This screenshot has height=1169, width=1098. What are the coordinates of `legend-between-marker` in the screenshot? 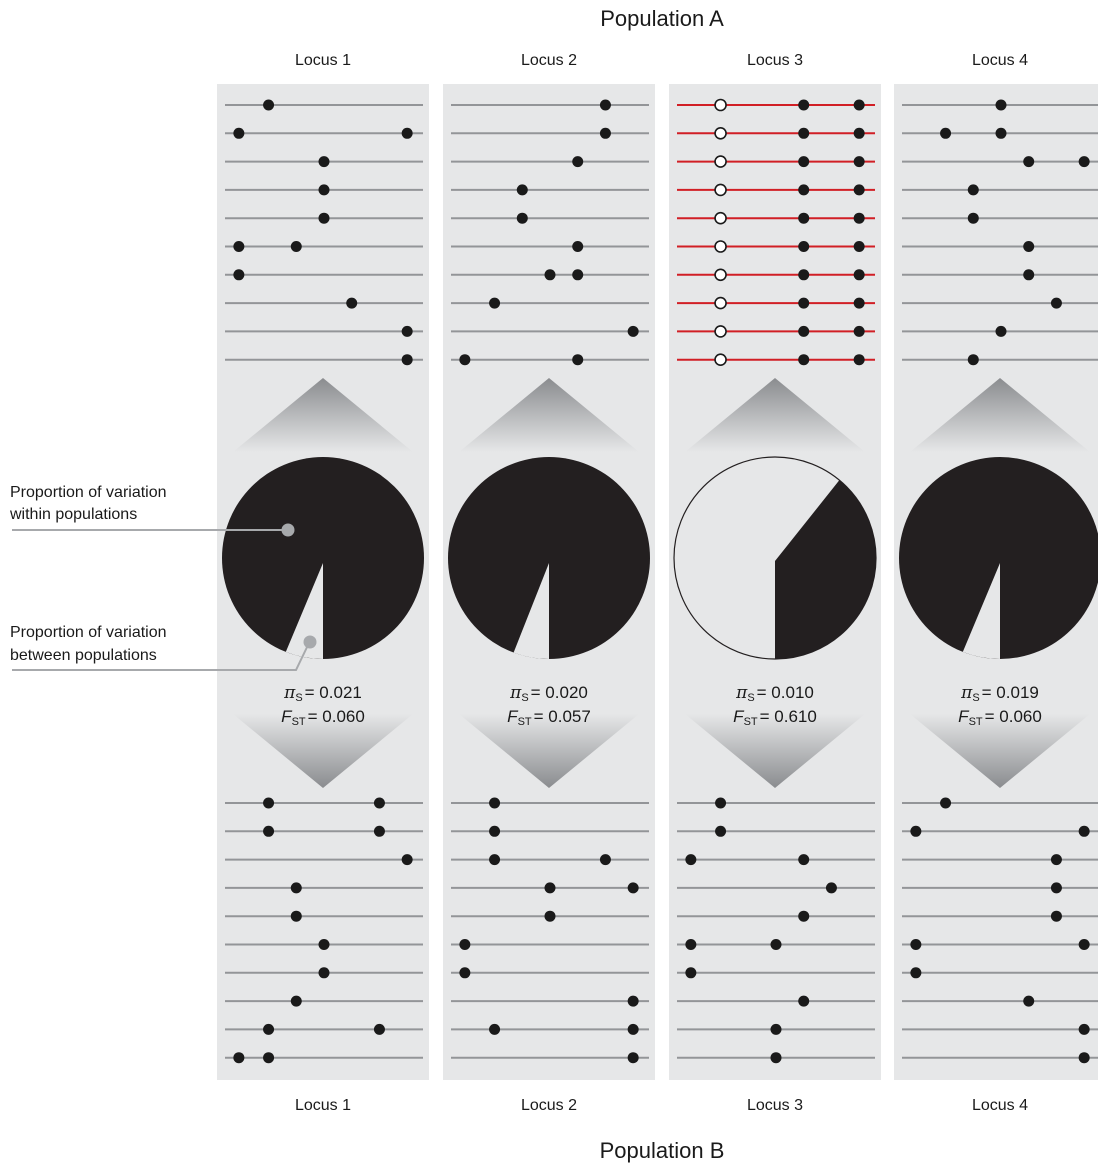 It's located at (310, 642).